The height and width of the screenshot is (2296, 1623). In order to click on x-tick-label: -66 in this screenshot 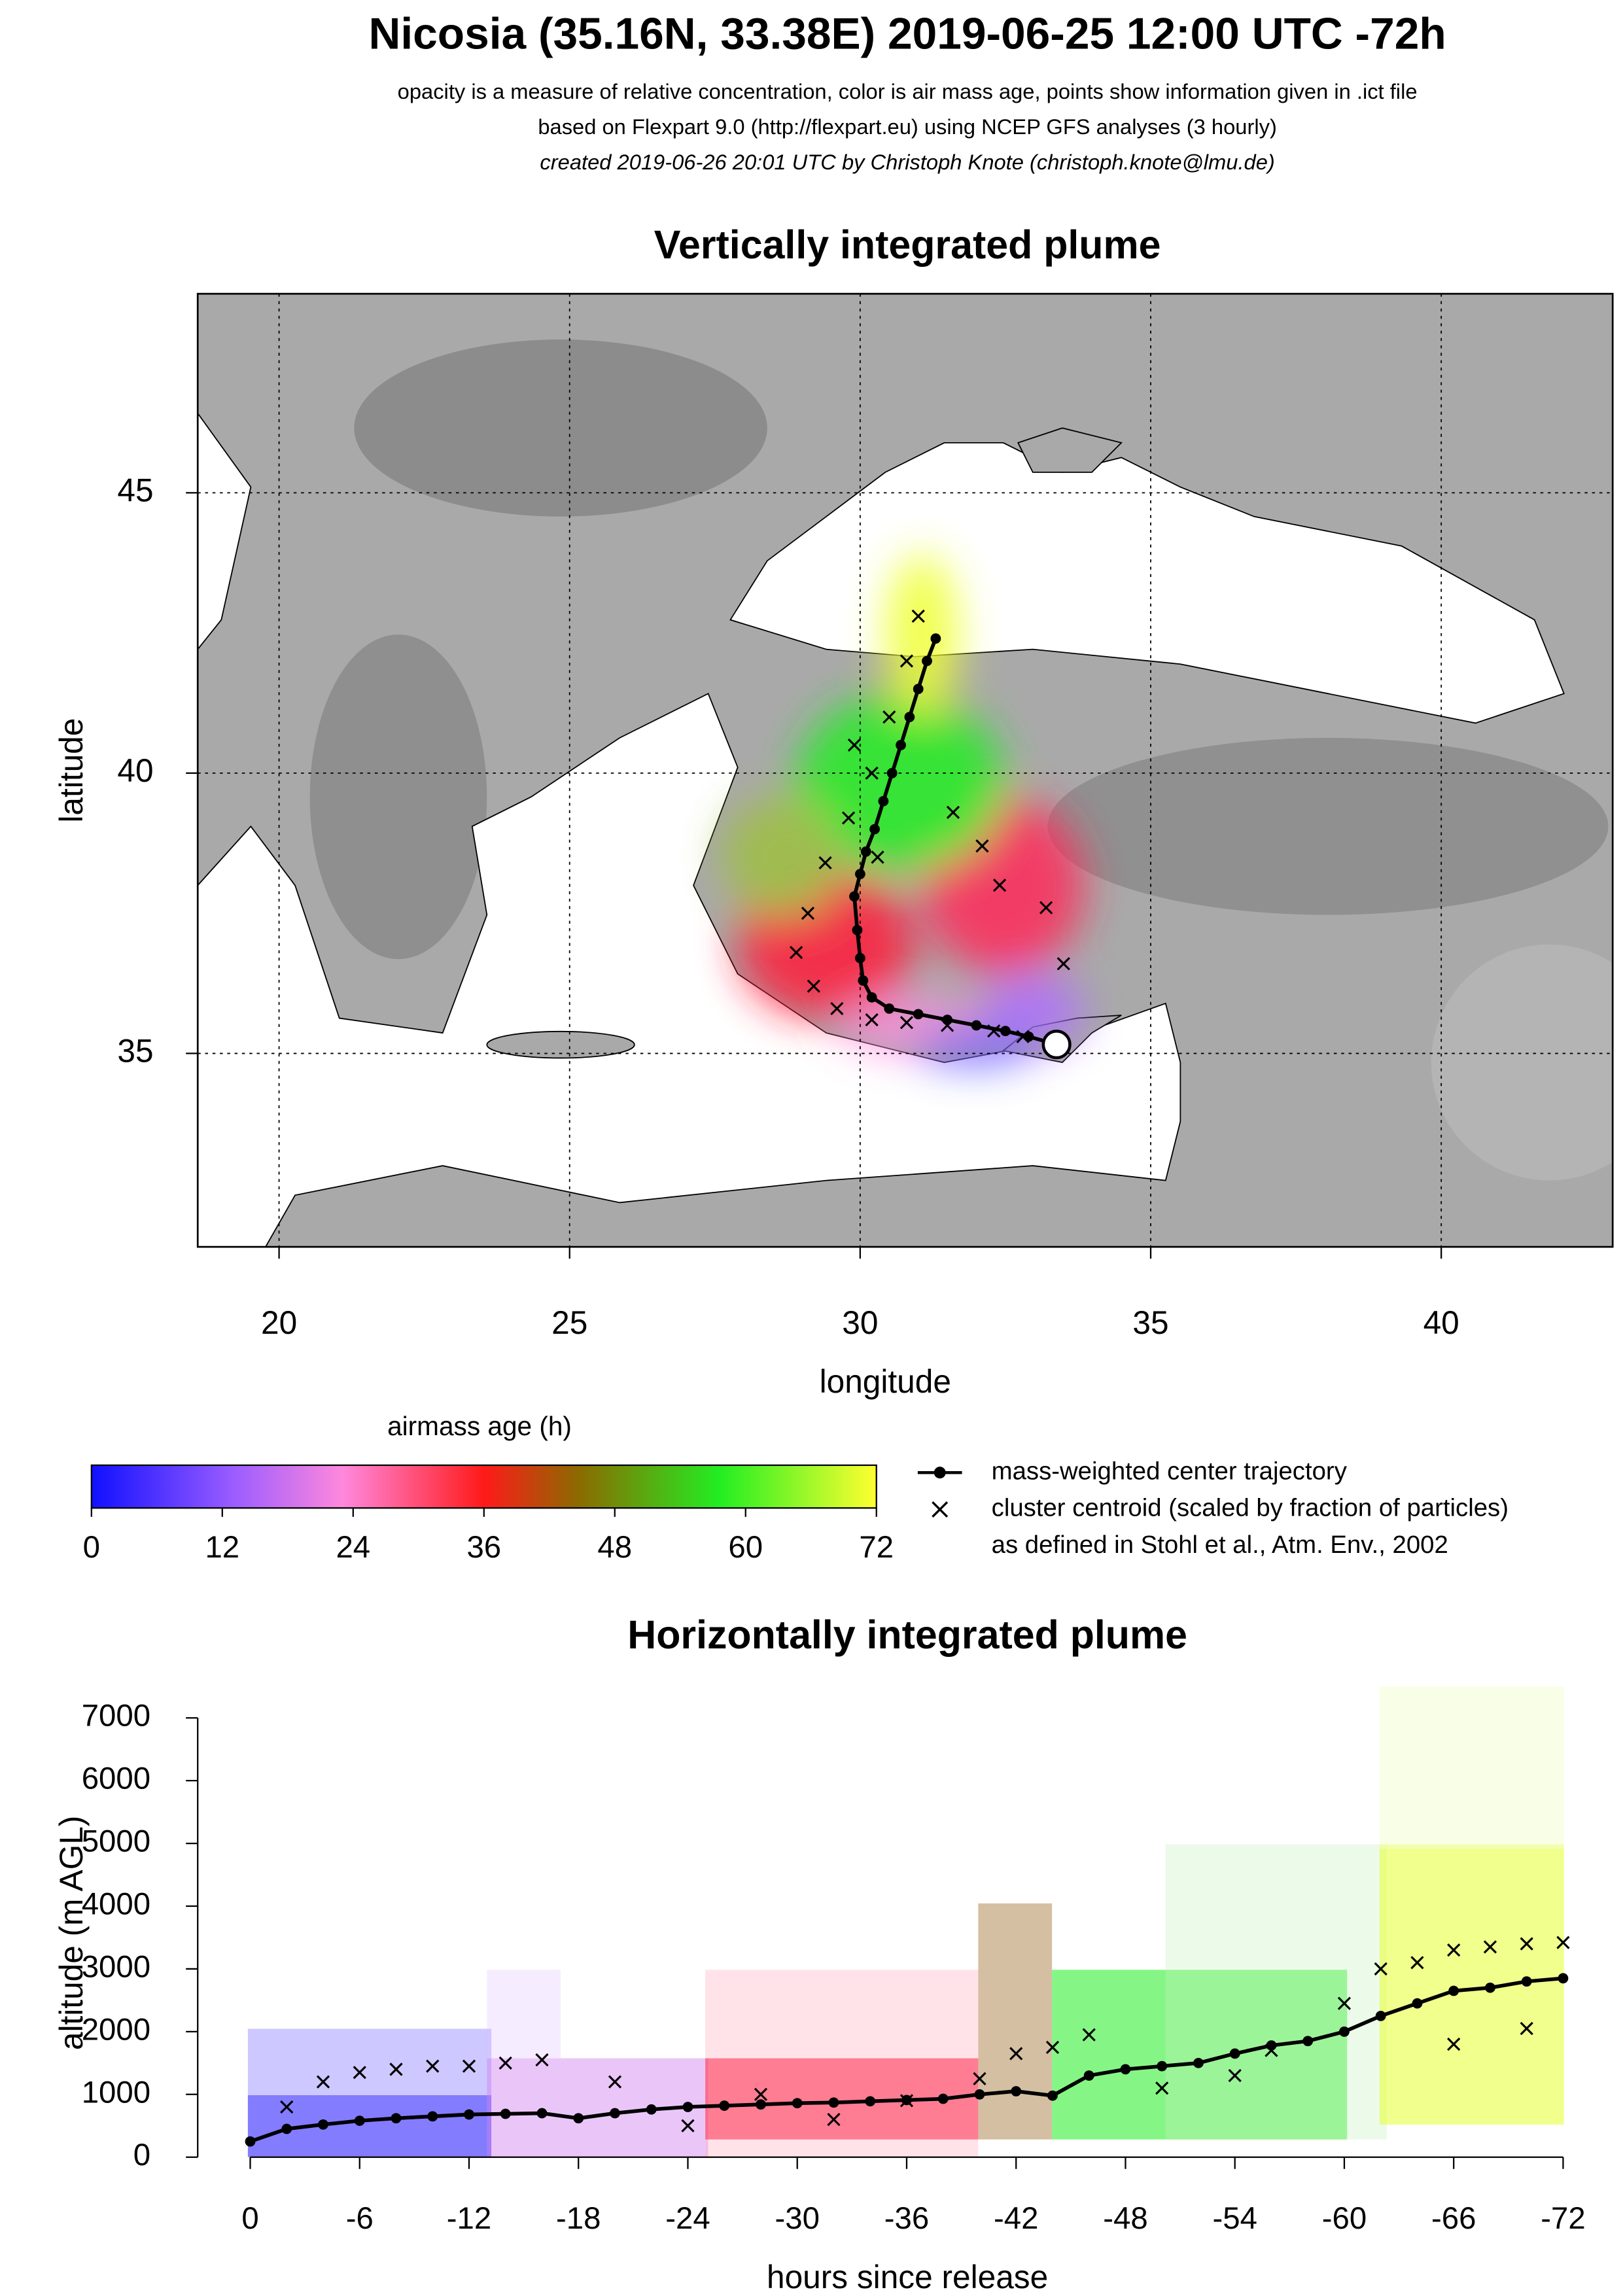, I will do `click(1453, 2218)`.